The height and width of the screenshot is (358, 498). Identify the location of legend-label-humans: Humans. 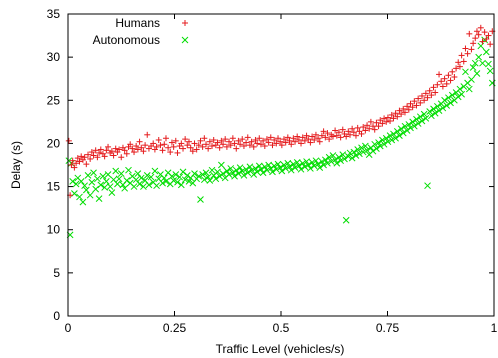
(137, 23).